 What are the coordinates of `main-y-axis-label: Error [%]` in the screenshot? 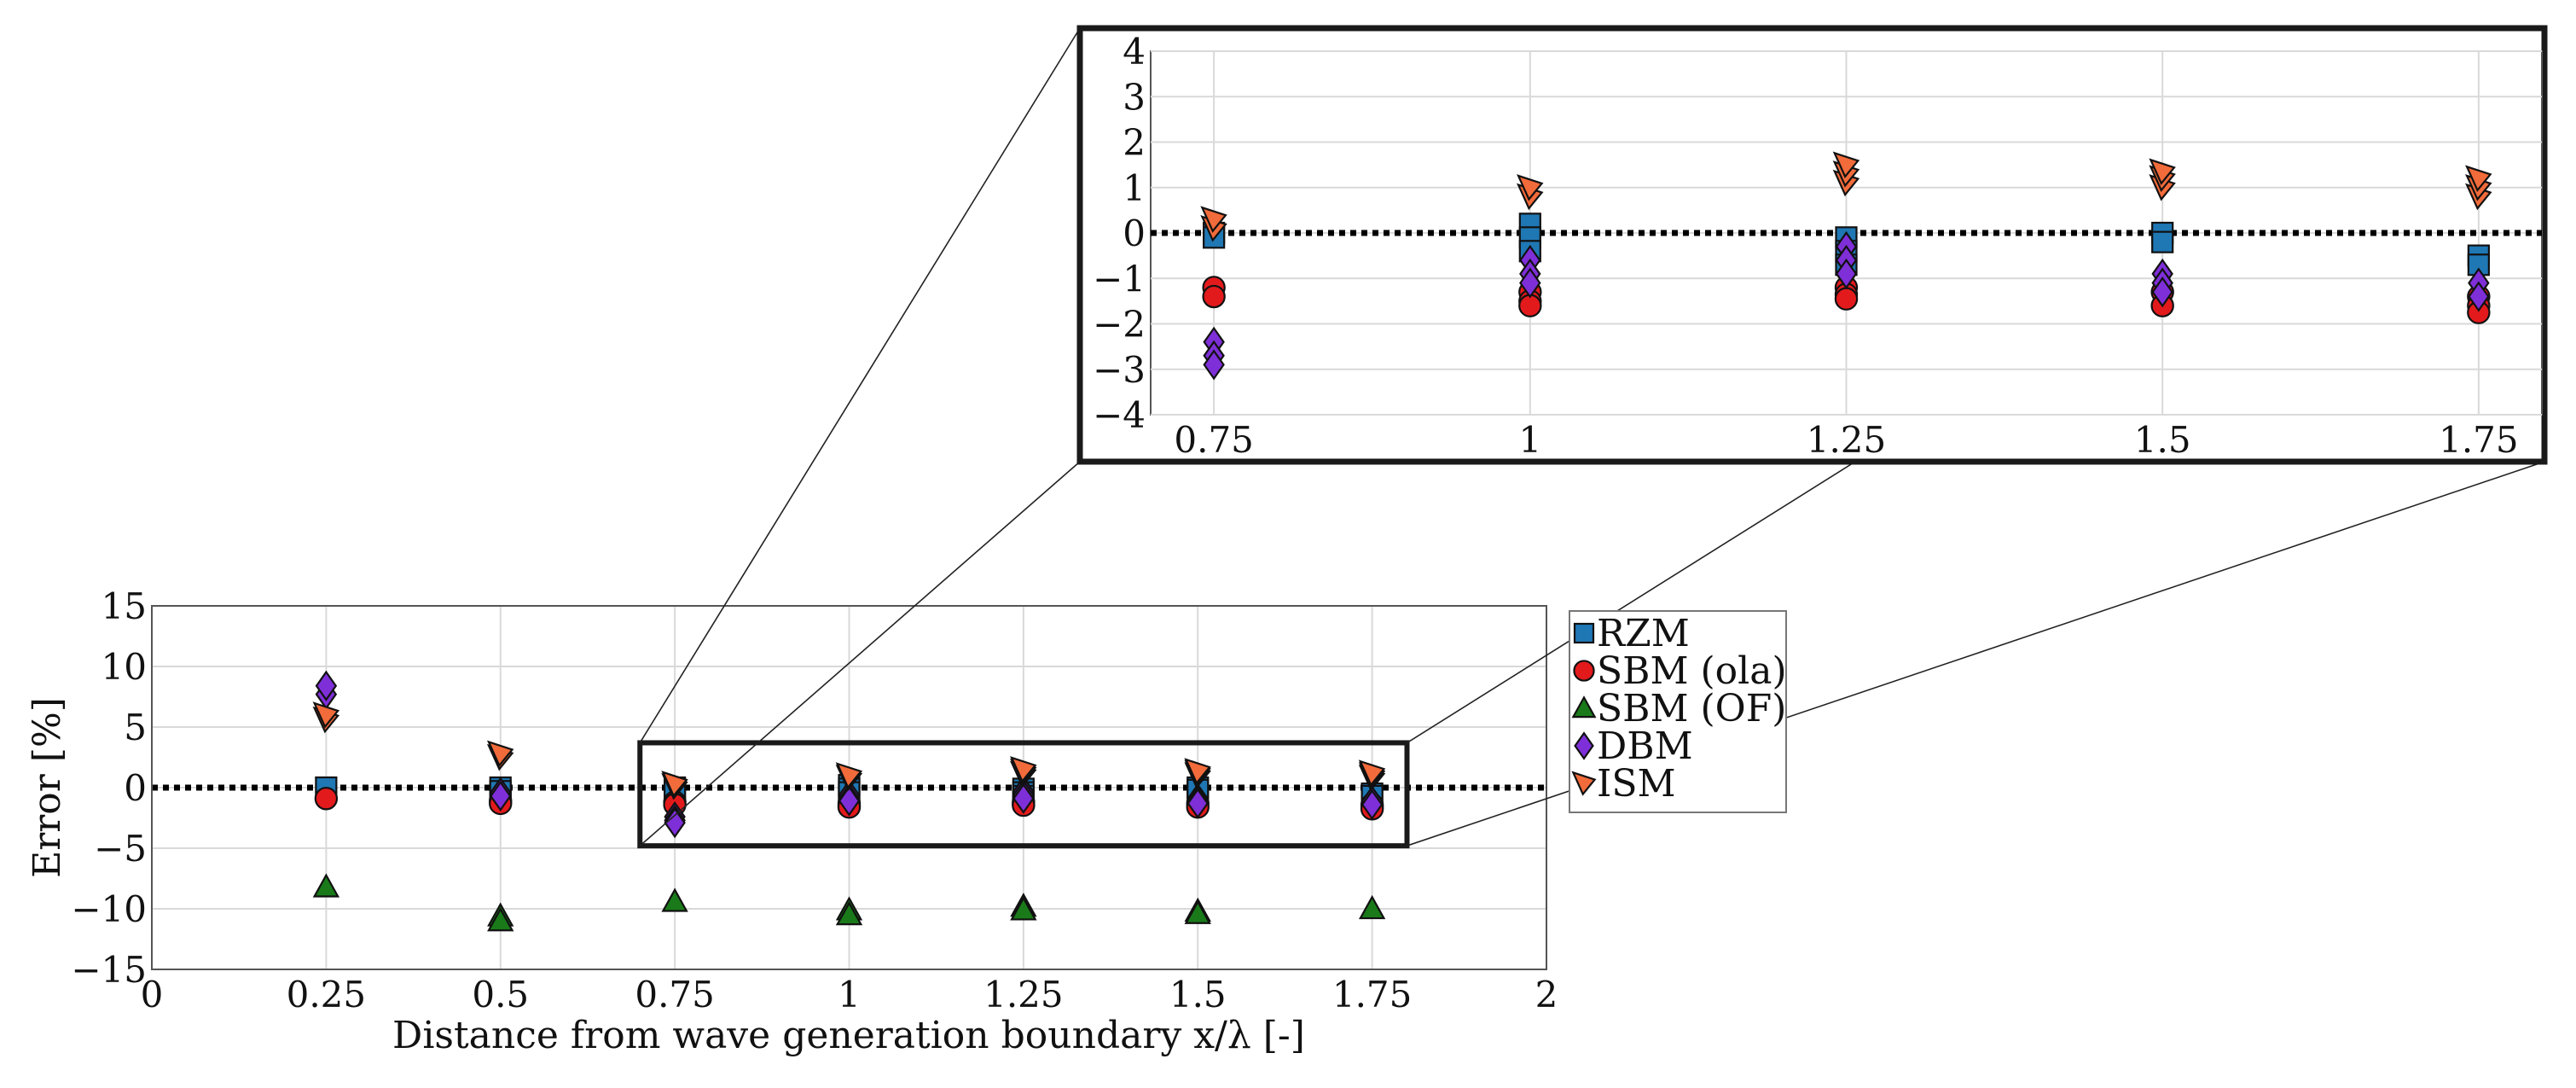 It's located at (47, 787).